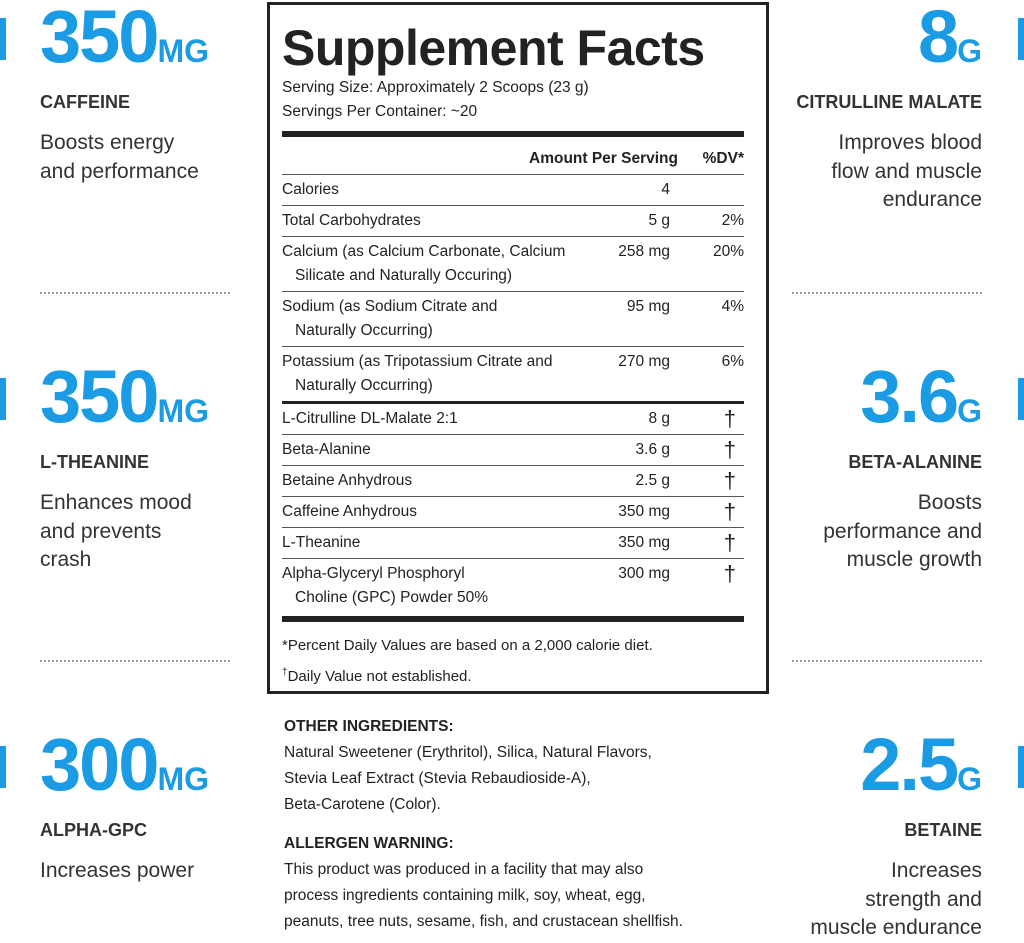  Describe the element at coordinates (321, 542) in the screenshot. I see `name-line: L-Theanine` at that location.